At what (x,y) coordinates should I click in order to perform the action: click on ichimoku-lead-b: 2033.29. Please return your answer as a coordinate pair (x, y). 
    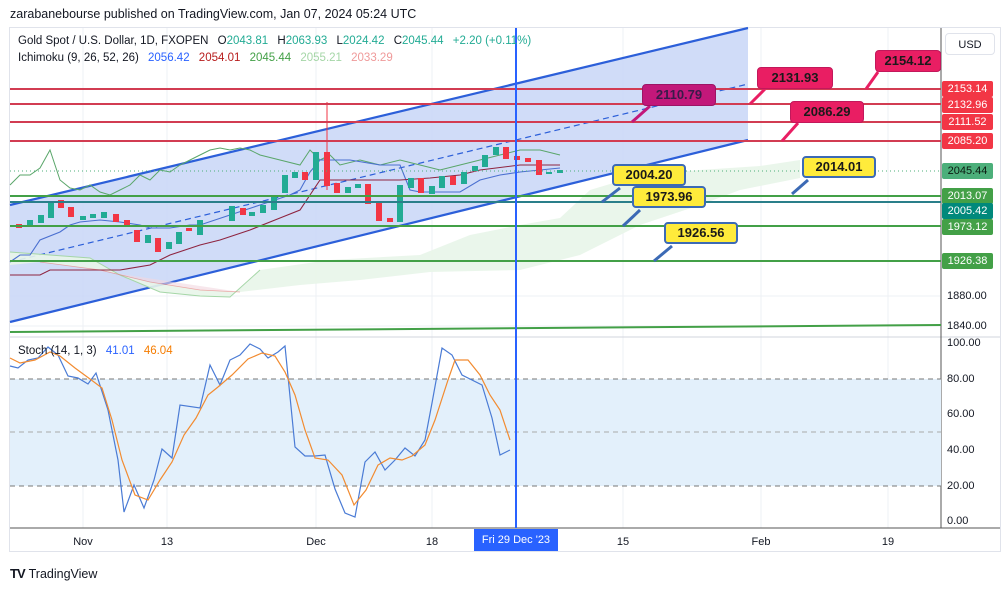
    Looking at the image, I should click on (372, 58).